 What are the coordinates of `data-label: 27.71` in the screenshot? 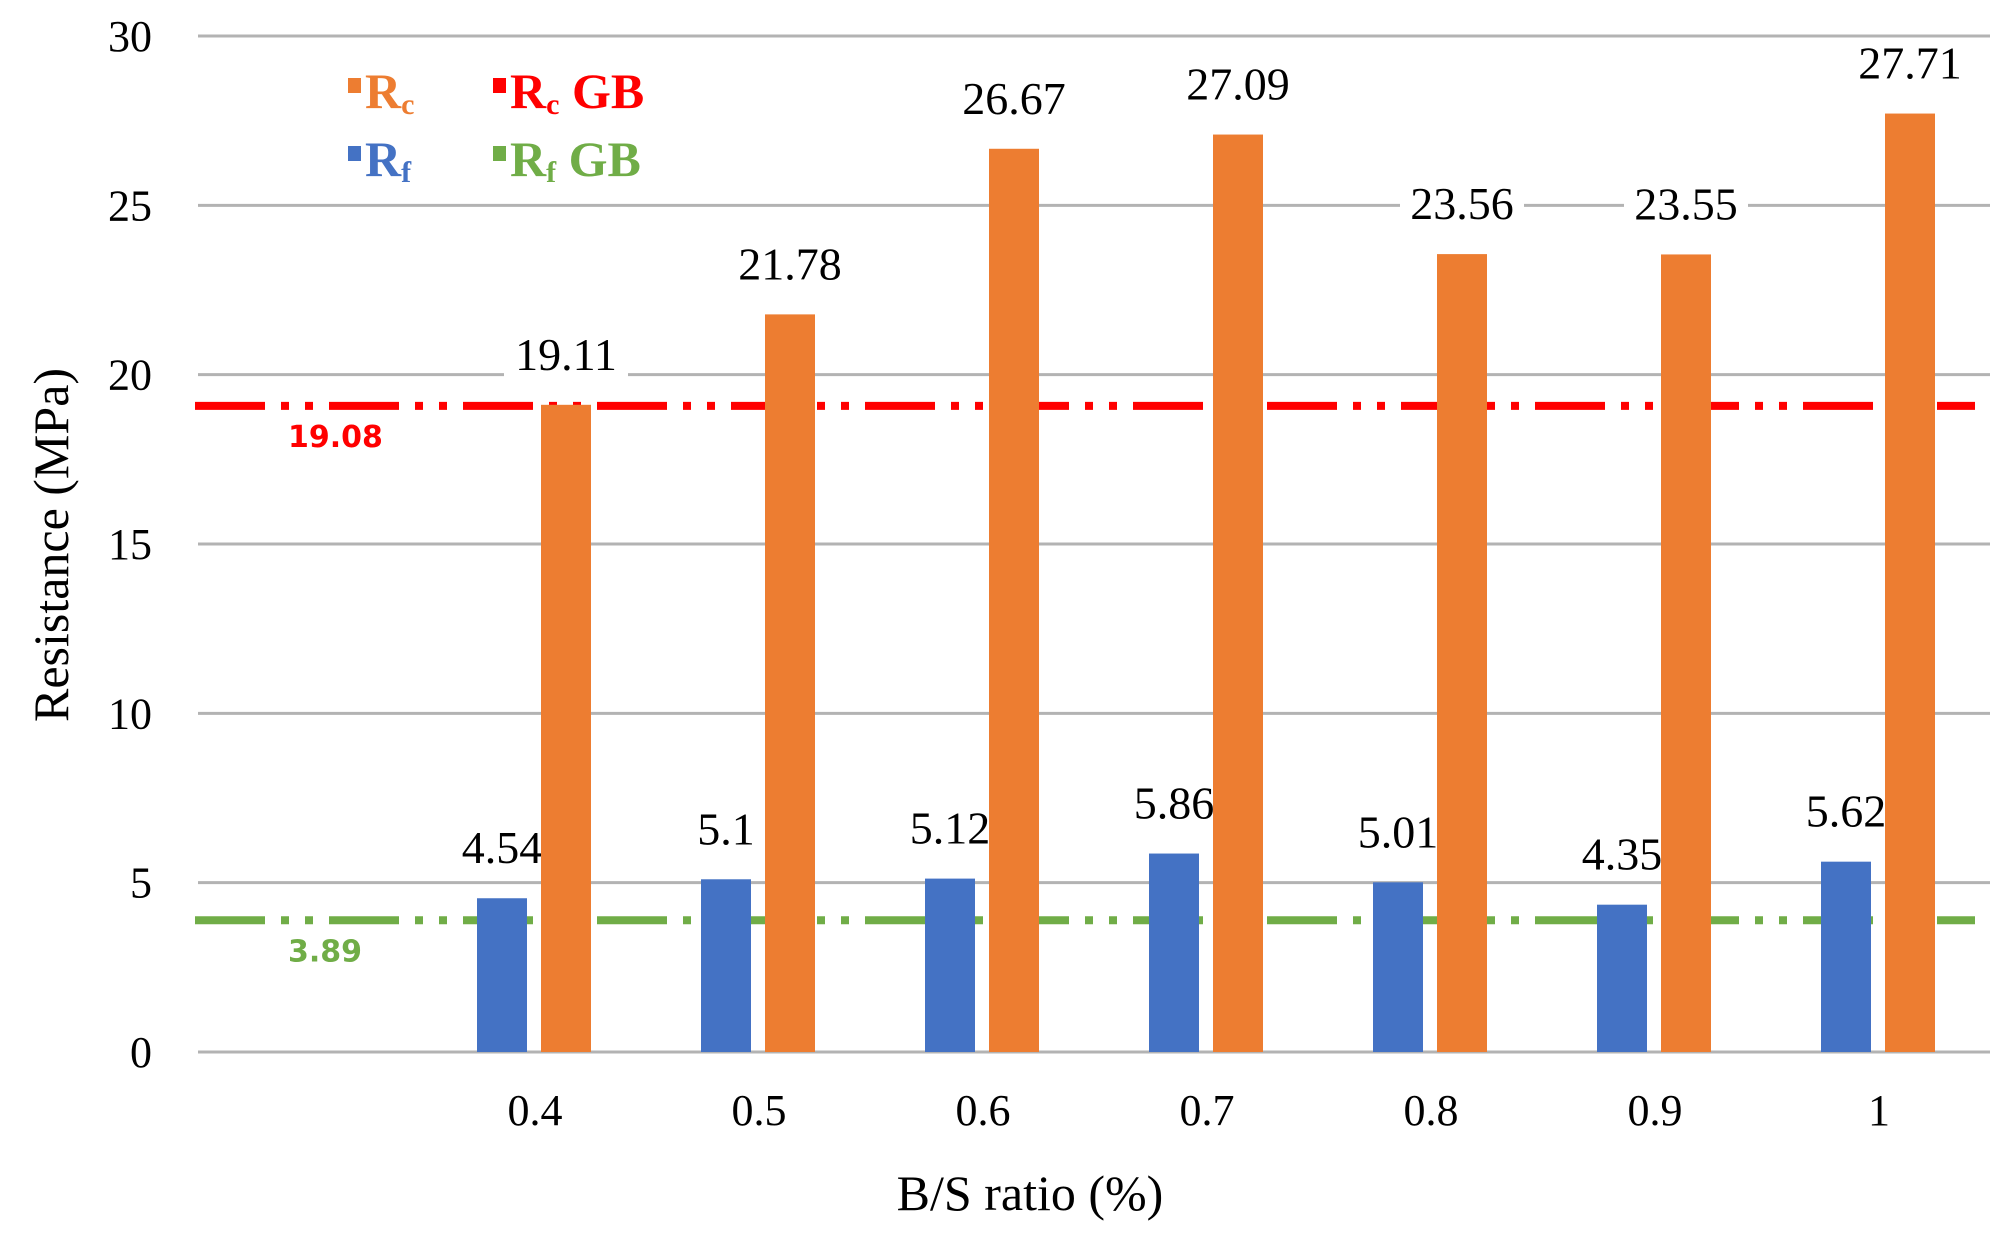 It's located at (1910, 63).